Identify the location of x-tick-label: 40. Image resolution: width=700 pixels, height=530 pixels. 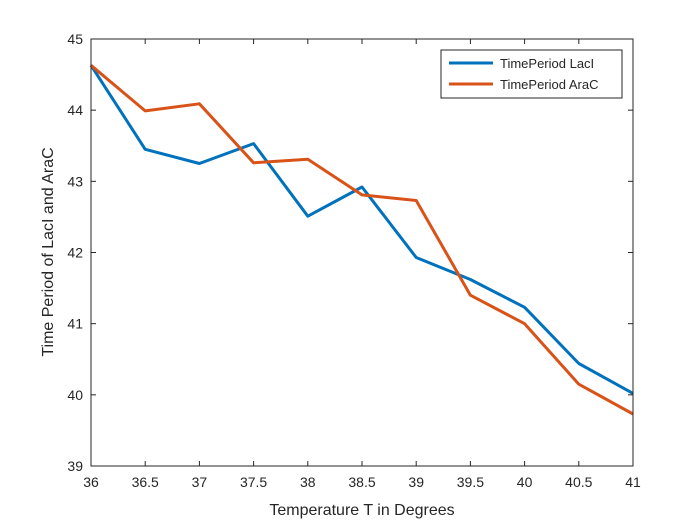
(525, 482).